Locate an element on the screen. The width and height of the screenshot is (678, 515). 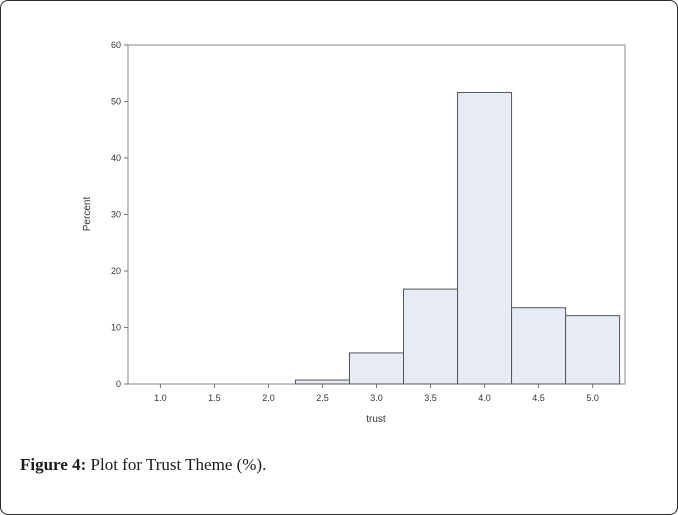
y-tick-label: 30 is located at coordinates (116, 215).